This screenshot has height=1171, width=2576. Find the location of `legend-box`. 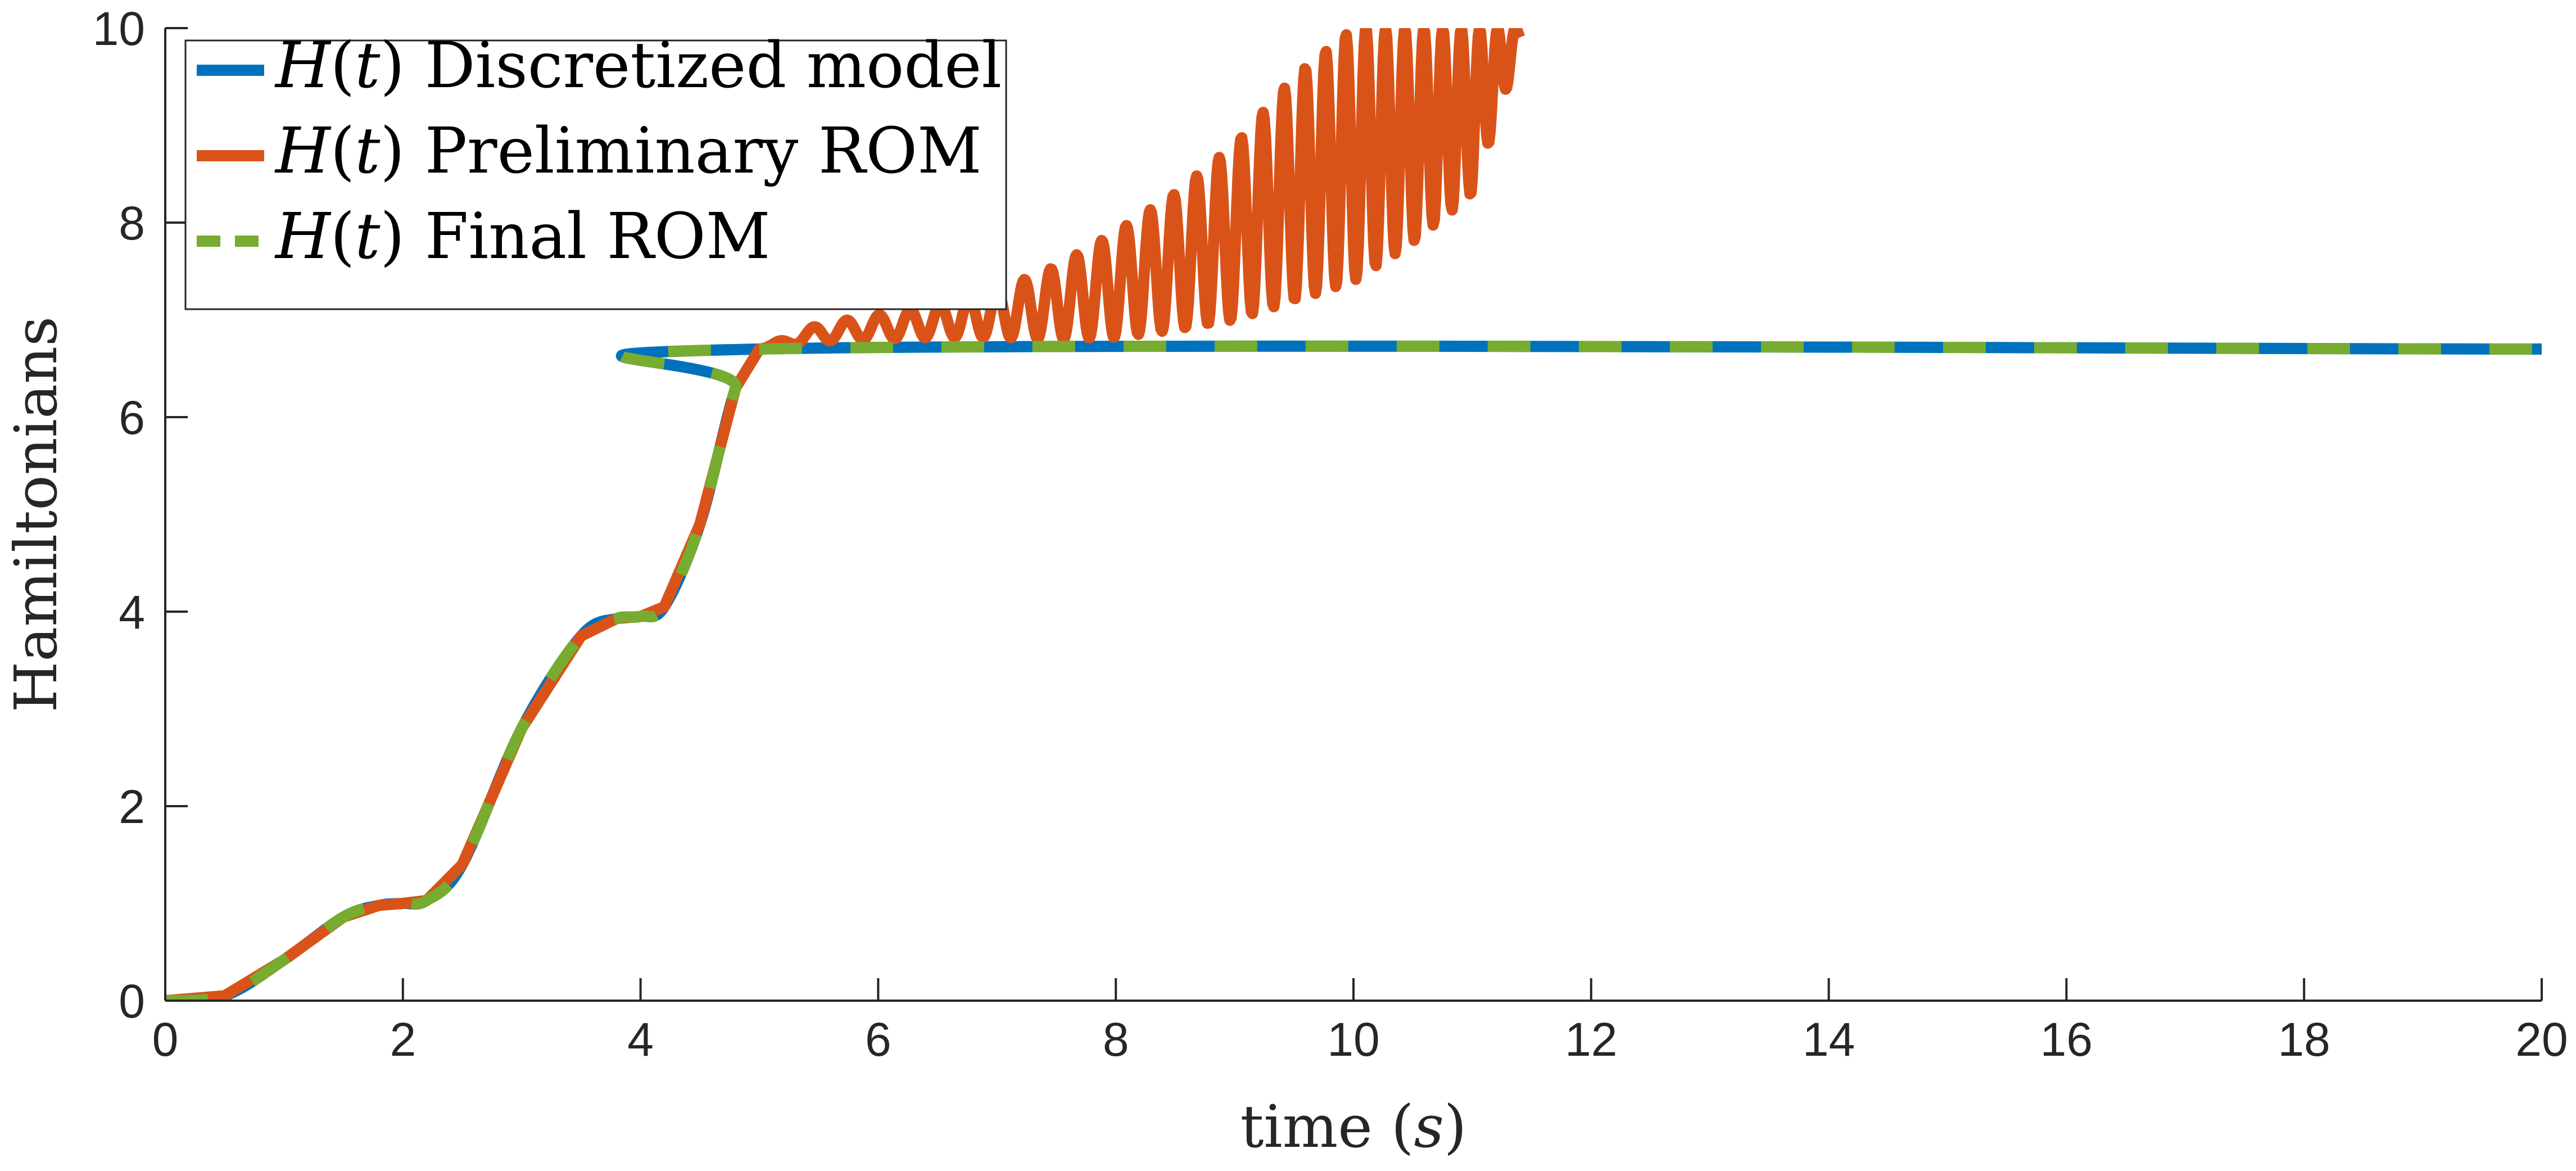

legend-box is located at coordinates (595, 175).